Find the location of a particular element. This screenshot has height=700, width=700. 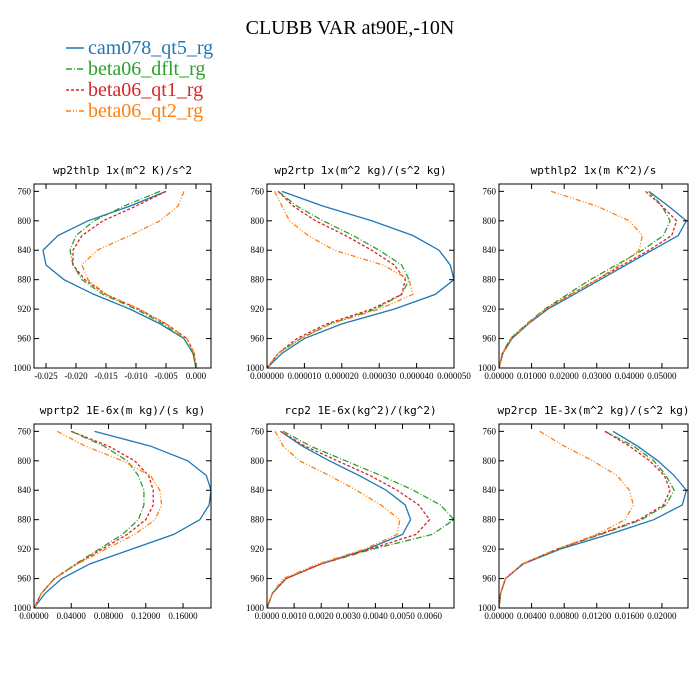

x-tick-label: 0.000050 is located at coordinates (454, 376).